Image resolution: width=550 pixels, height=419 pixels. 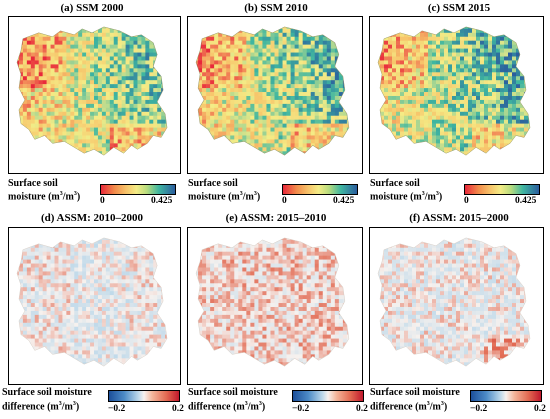 What do you see at coordinates (459, 218) in the screenshot?
I see `panel-title: (f) ASSM: 2015–2000` at bounding box center [459, 218].